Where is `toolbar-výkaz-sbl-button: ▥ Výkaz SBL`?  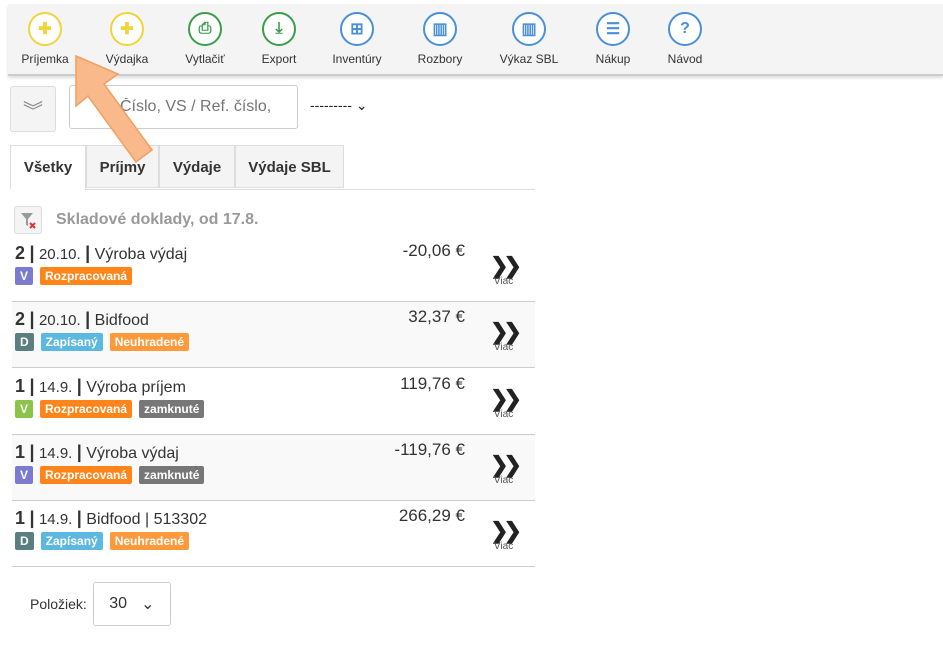
toolbar-výkaz-sbl-button: ▥ Výkaz SBL is located at coordinates (529, 39).